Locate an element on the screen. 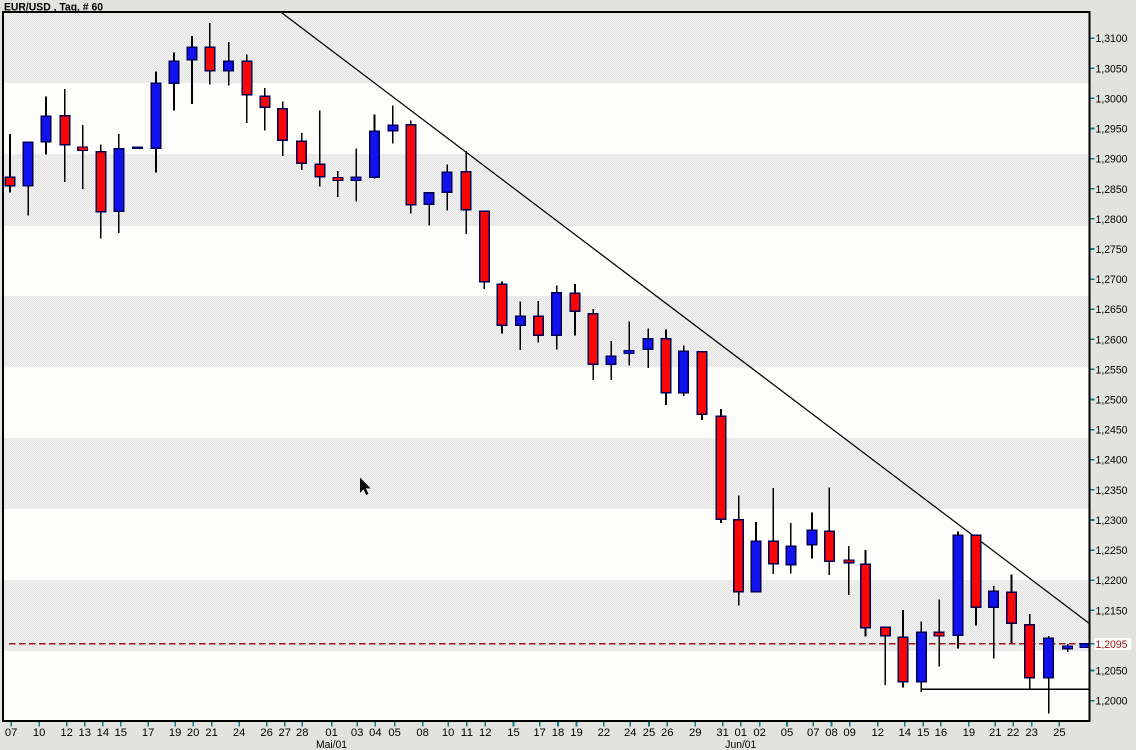  svg-text: 1,2050 is located at coordinates (1112, 672).